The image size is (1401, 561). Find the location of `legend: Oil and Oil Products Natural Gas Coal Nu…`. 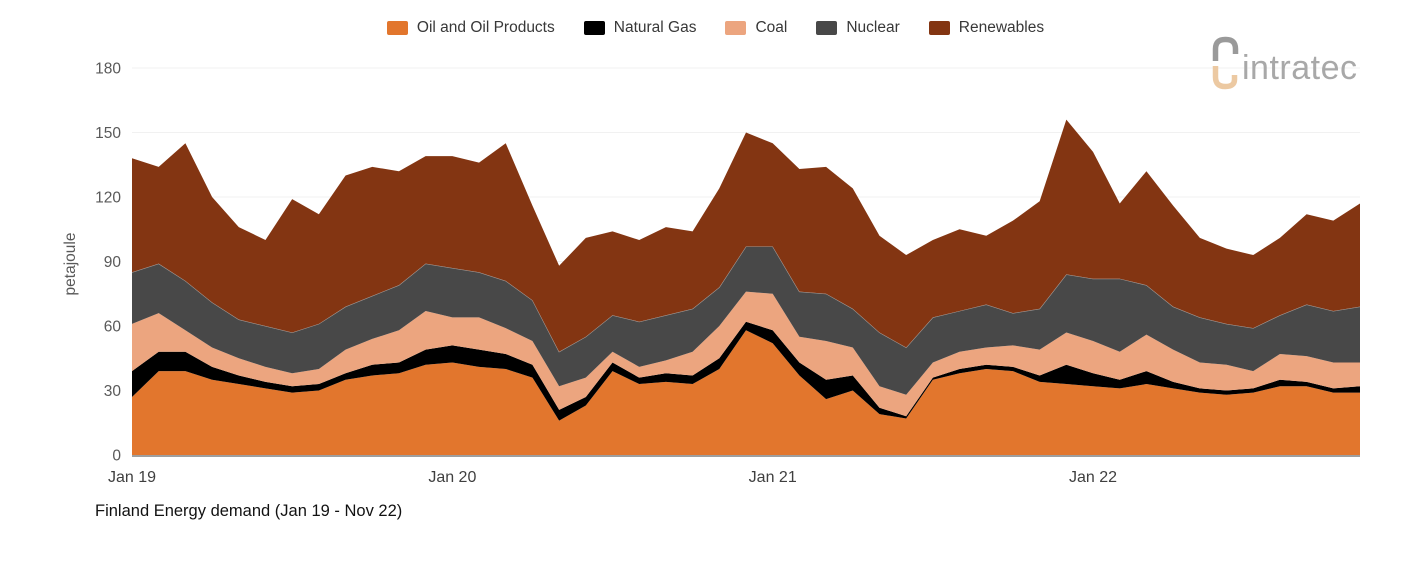

legend: Oil and Oil Products Natural Gas Coal Nu… is located at coordinates (700, 28).